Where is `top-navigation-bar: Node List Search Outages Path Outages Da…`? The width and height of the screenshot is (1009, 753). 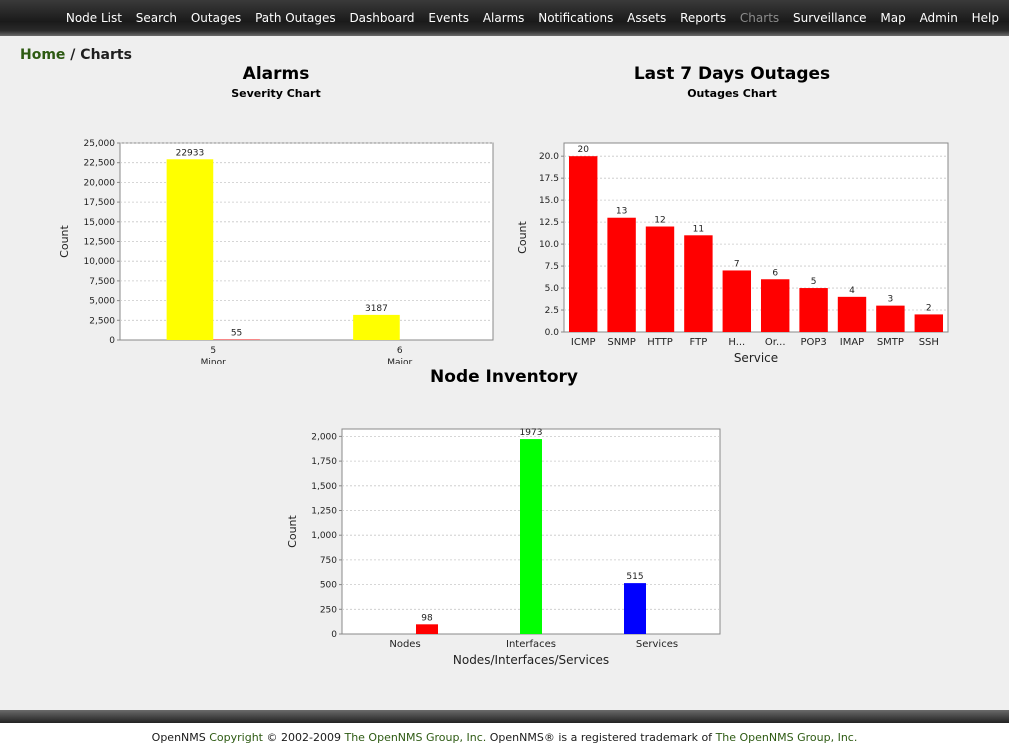 top-navigation-bar: Node List Search Outages Path Outages Da… is located at coordinates (504, 18).